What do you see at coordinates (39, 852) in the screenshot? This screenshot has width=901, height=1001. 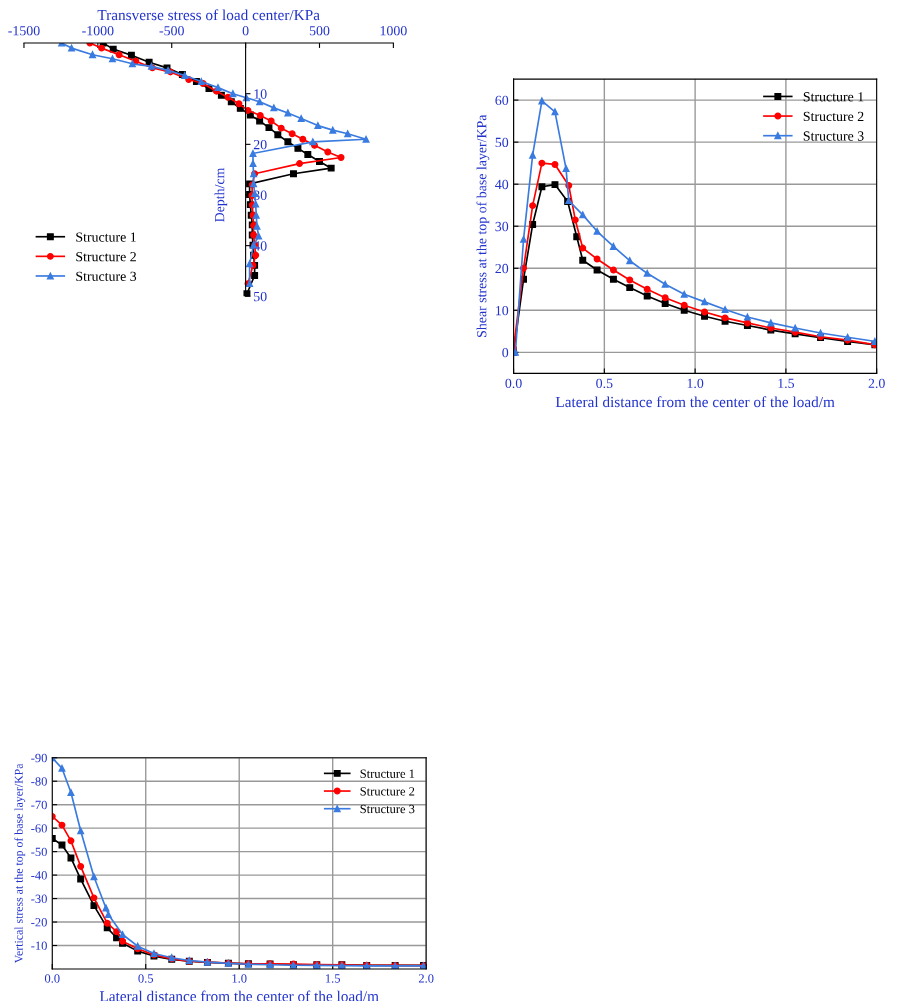 I see `y-tick-label: -50` at bounding box center [39, 852].